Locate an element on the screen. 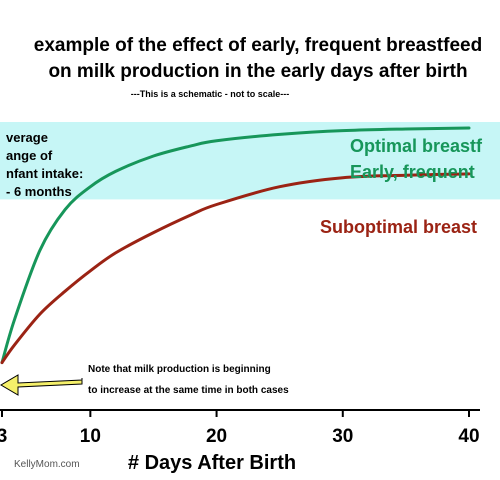 The width and height of the screenshot is (500, 480). x-axis-label: # Days After Birth is located at coordinates (212, 463).